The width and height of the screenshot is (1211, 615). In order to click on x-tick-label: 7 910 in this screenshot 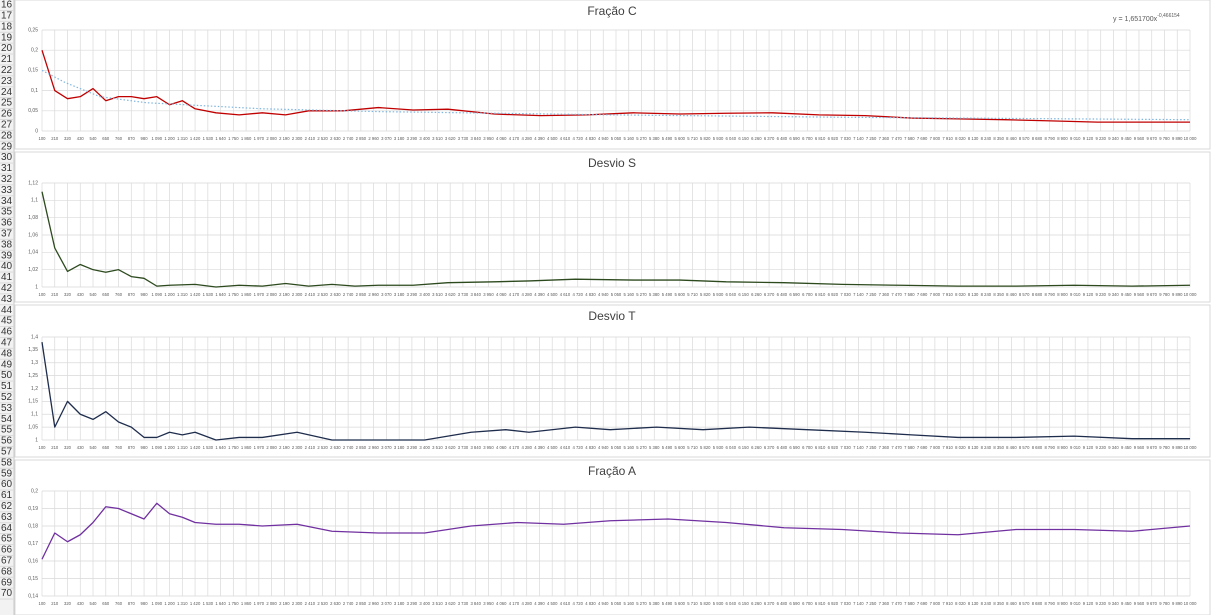, I will do `click(947, 447)`.